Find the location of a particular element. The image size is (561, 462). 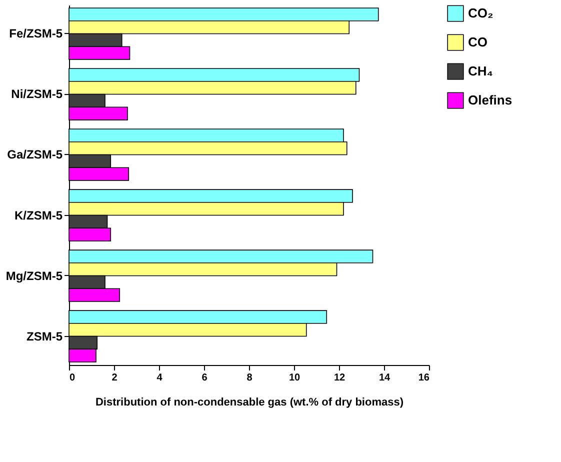

x-tick-label: 16 is located at coordinates (424, 378).